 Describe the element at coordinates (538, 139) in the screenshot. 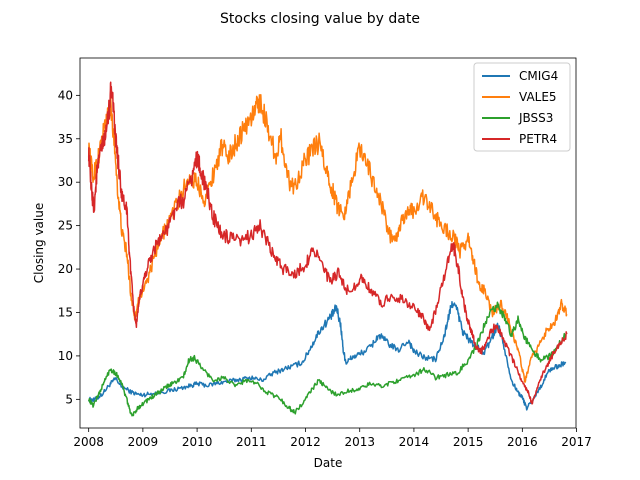

I see `legend-entry: PETR4` at that location.